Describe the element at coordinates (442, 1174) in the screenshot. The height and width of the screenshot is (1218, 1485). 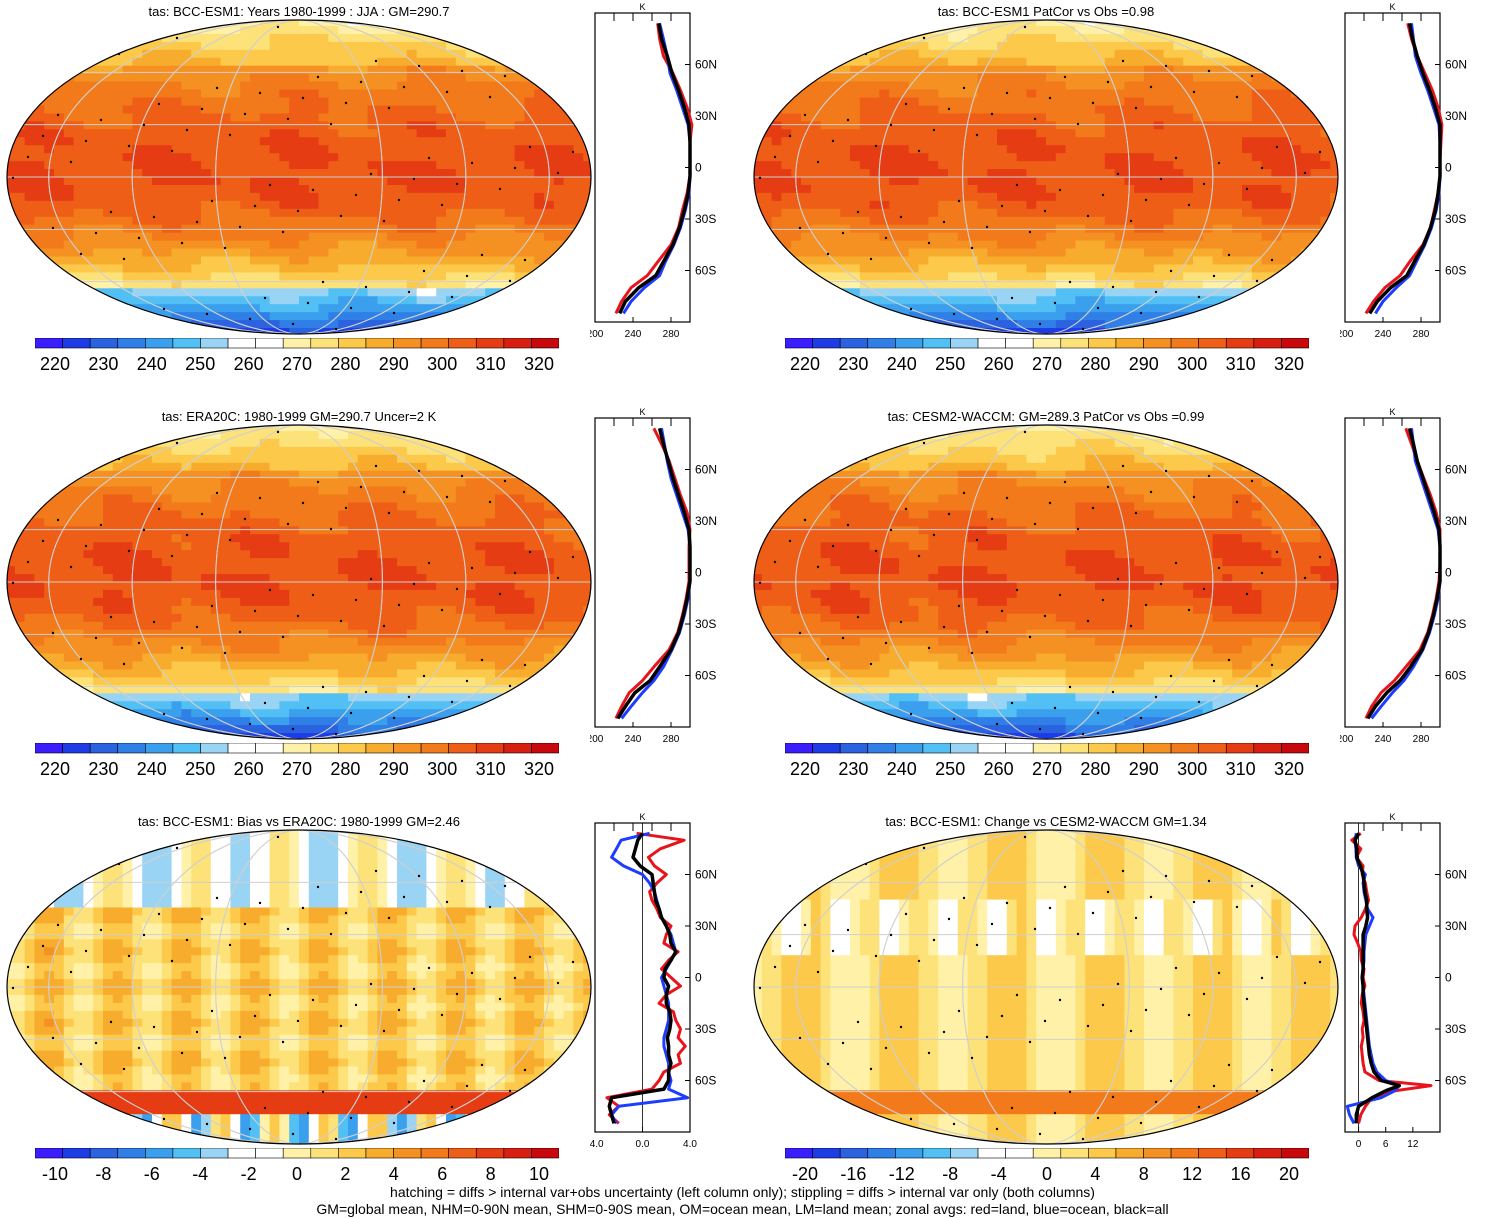
I see `colorbar-tick-label: 6` at that location.